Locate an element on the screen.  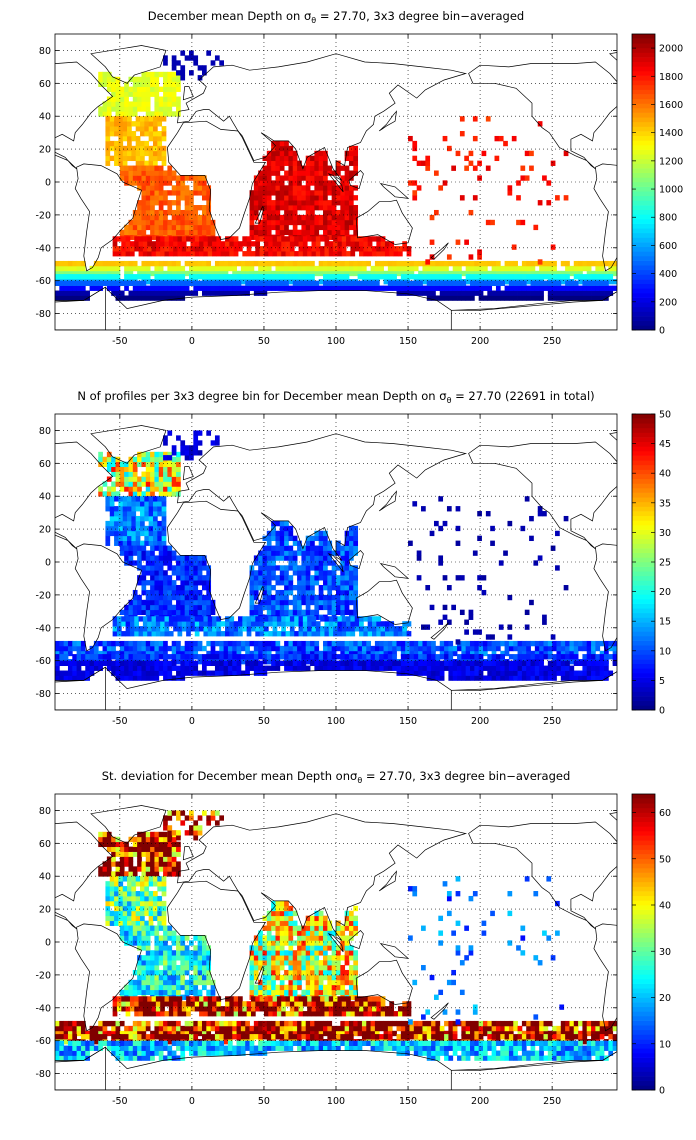
coastline is located at coordinates (84, 495).